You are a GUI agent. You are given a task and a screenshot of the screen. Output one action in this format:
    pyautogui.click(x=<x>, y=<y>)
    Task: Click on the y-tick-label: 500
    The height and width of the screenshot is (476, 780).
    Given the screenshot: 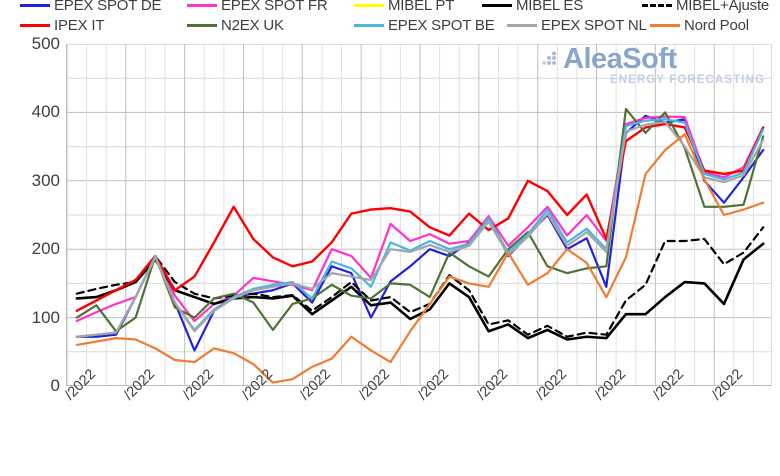 What is the action you would take?
    pyautogui.click(x=45, y=43)
    